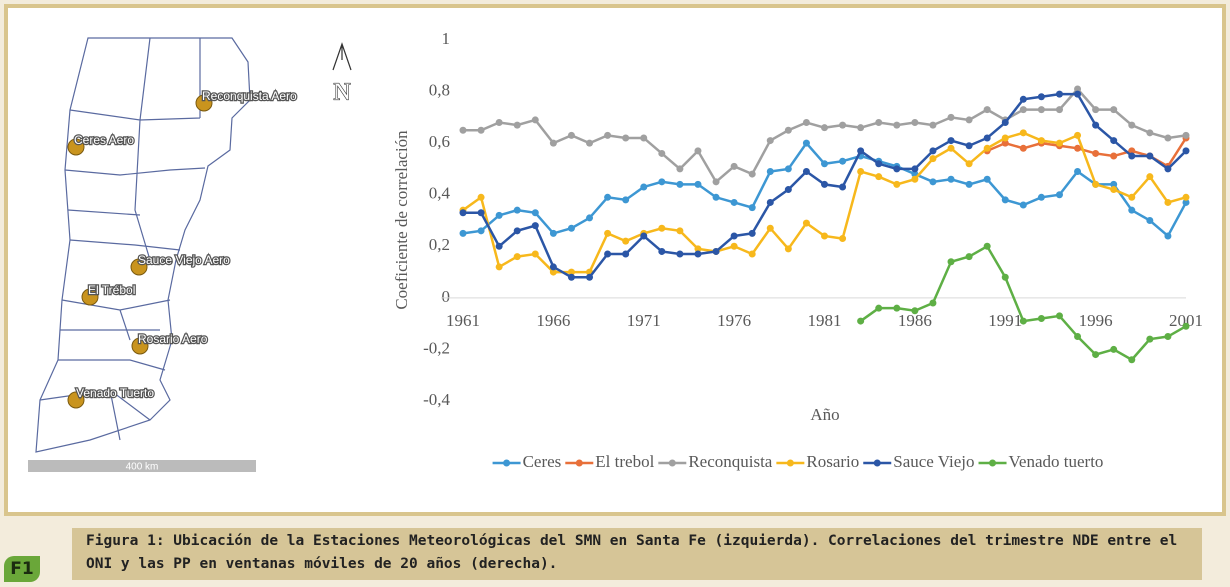 Image resolution: width=1230 pixels, height=587 pixels. Describe the element at coordinates (115, 393) in the screenshot. I see `station-label: Venado Tuerto` at that location.